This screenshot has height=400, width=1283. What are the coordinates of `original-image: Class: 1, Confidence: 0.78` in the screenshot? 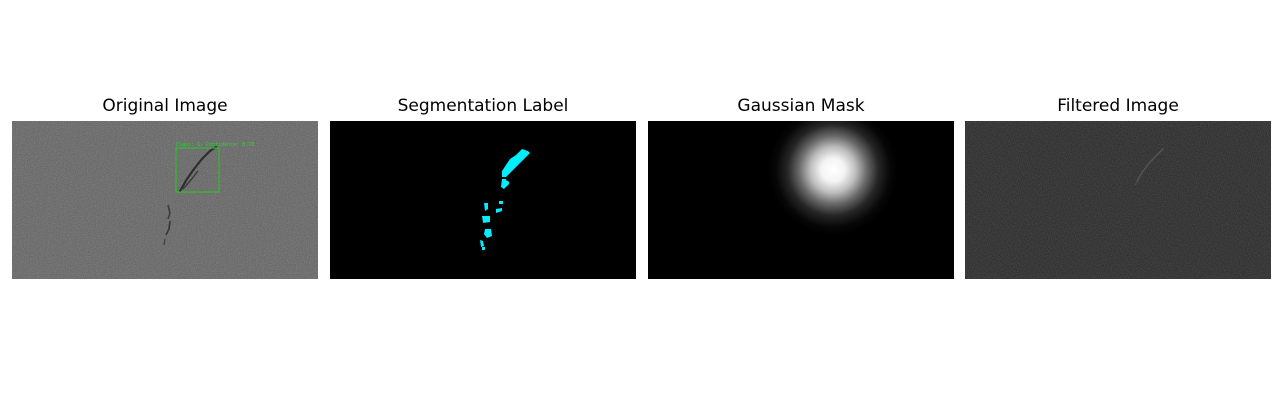 It's located at (165, 200).